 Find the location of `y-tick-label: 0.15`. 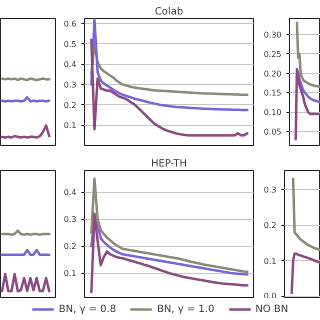

y-tick-label: 0.15 is located at coordinates (273, 93).